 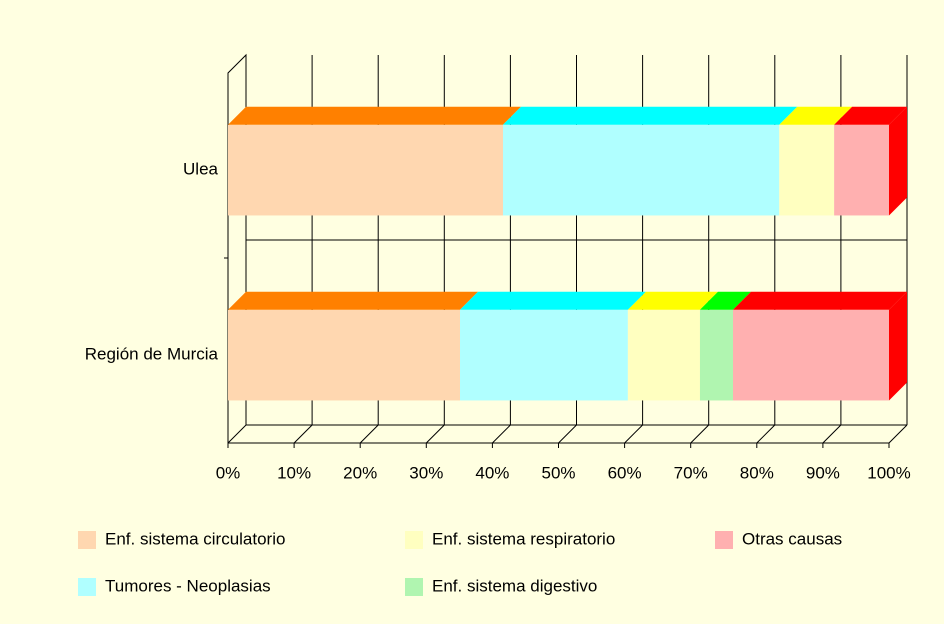 I want to click on y-tick-label: Ulea, so click(x=201, y=169).